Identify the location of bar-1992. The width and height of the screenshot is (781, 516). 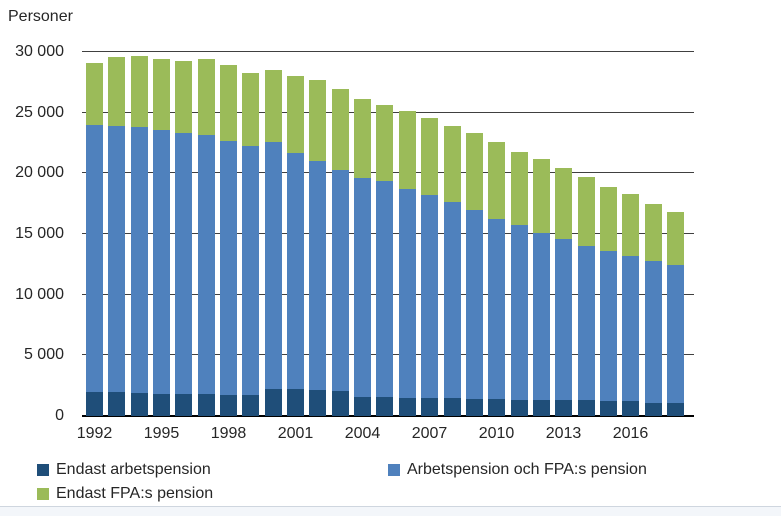
(94, 234).